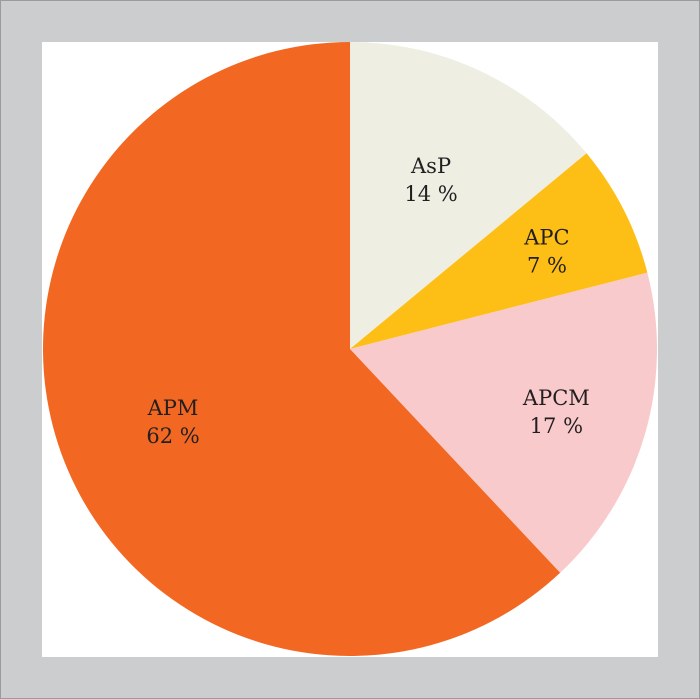  What do you see at coordinates (172, 436) in the screenshot?
I see `slice-value-apm: 62 %` at bounding box center [172, 436].